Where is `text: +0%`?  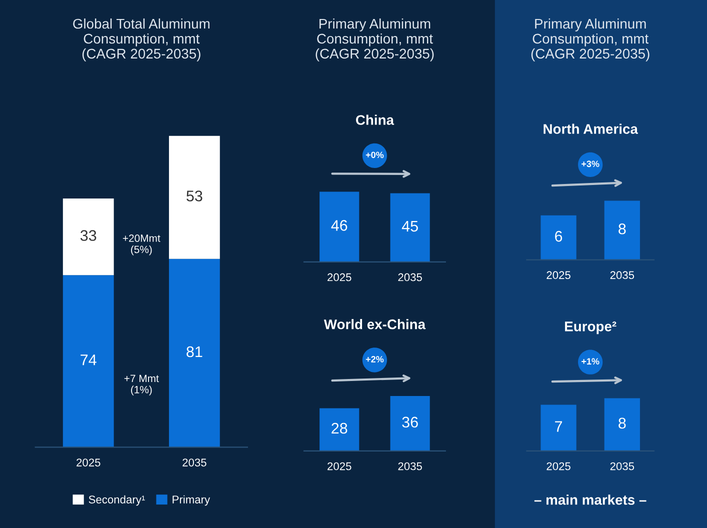
text: +0% is located at coordinates (375, 155).